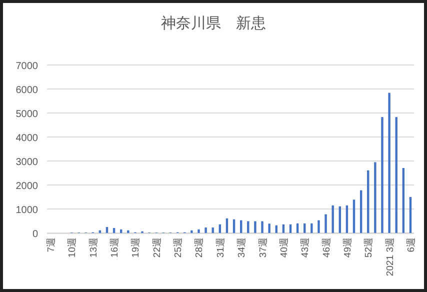 This screenshot has height=292, width=427. I want to click on x-tick-label: 49週, so click(348, 247).